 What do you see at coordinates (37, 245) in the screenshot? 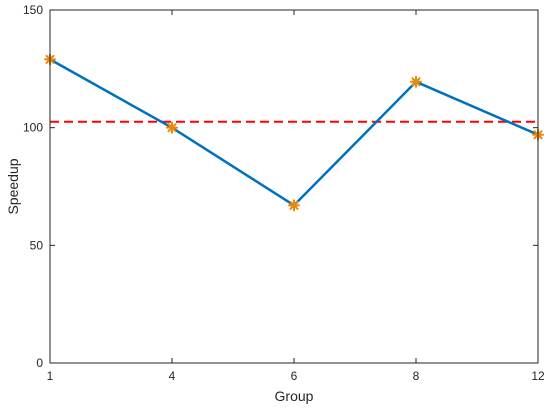
I see `y-tick-label: 50` at bounding box center [37, 245].